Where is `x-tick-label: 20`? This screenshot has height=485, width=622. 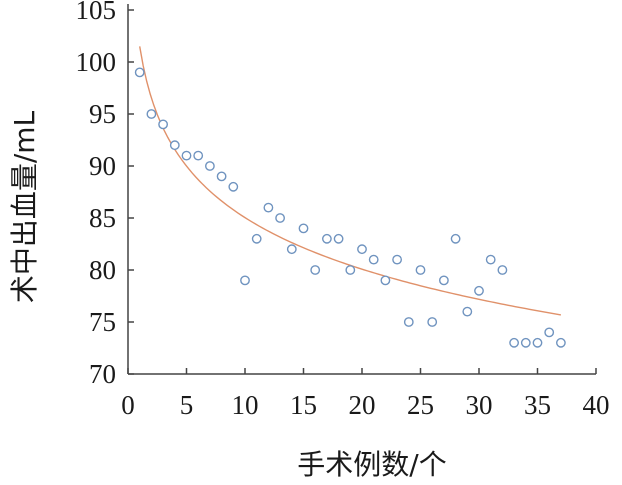
x-tick-label: 20 is located at coordinates (362, 405).